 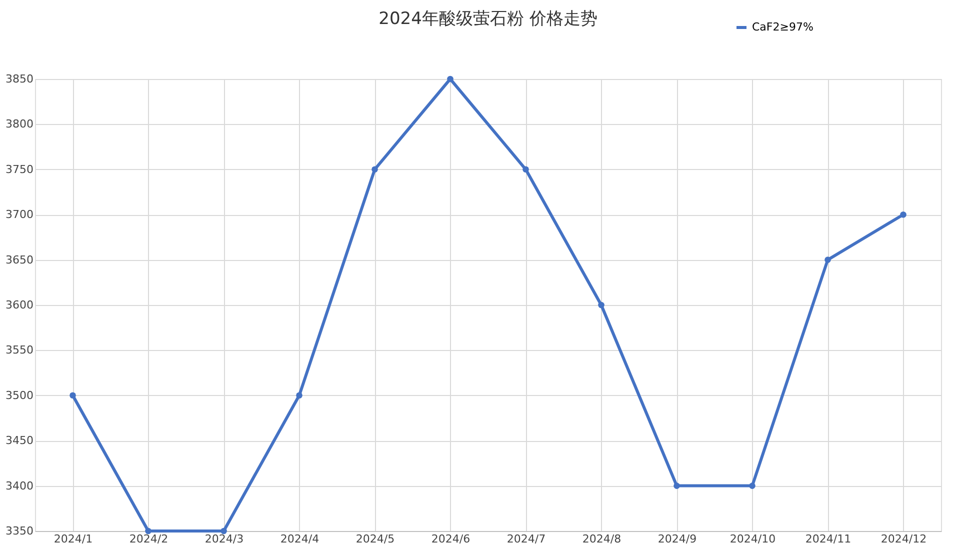 What do you see at coordinates (300, 539) in the screenshot?
I see `x-tick-label: 2024/4` at bounding box center [300, 539].